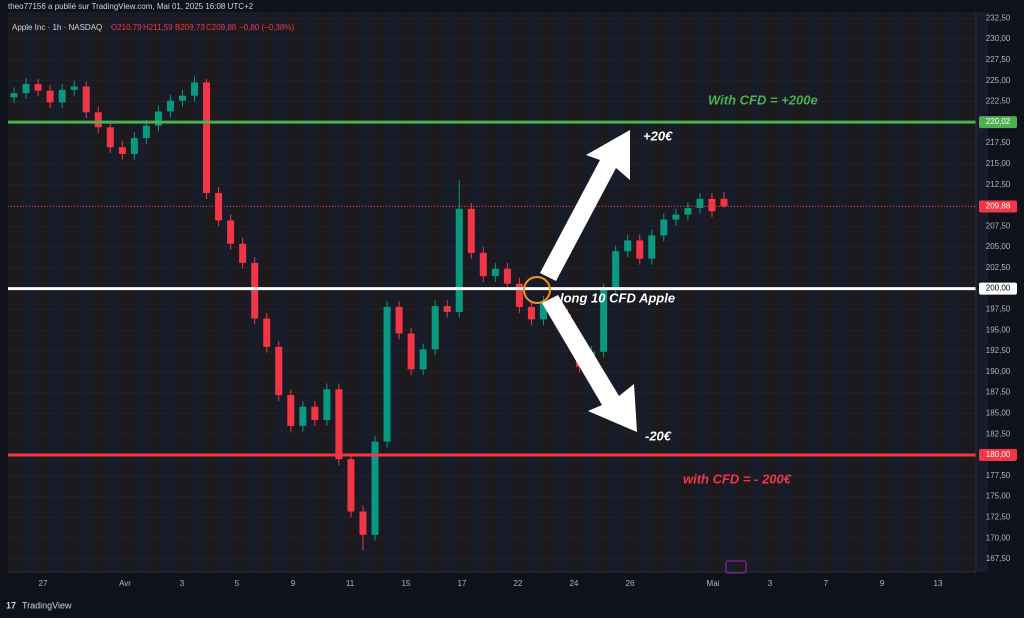 Image resolution: width=1024 pixels, height=618 pixels. I want to click on y-tick-label: 225,00, so click(998, 80).